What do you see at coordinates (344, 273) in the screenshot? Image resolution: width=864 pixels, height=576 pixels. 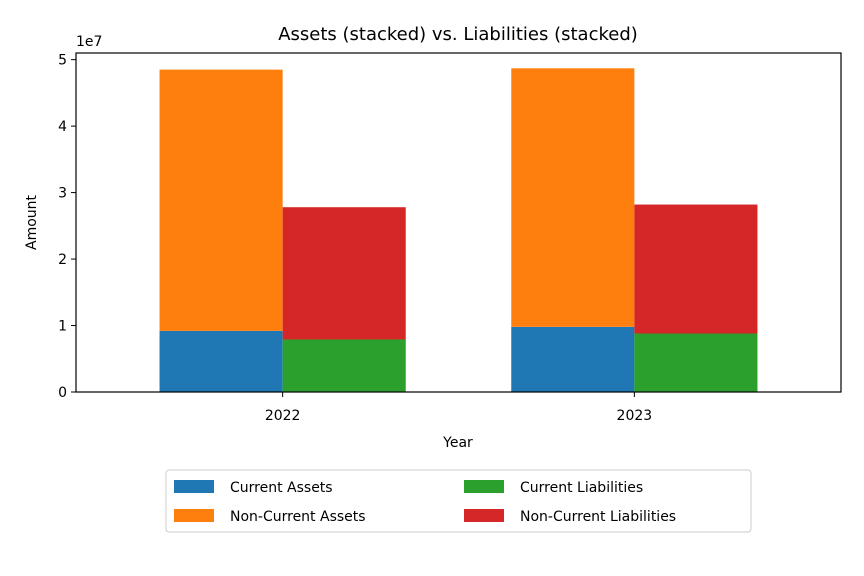 I see `bar-non-current-liabilities-2022` at bounding box center [344, 273].